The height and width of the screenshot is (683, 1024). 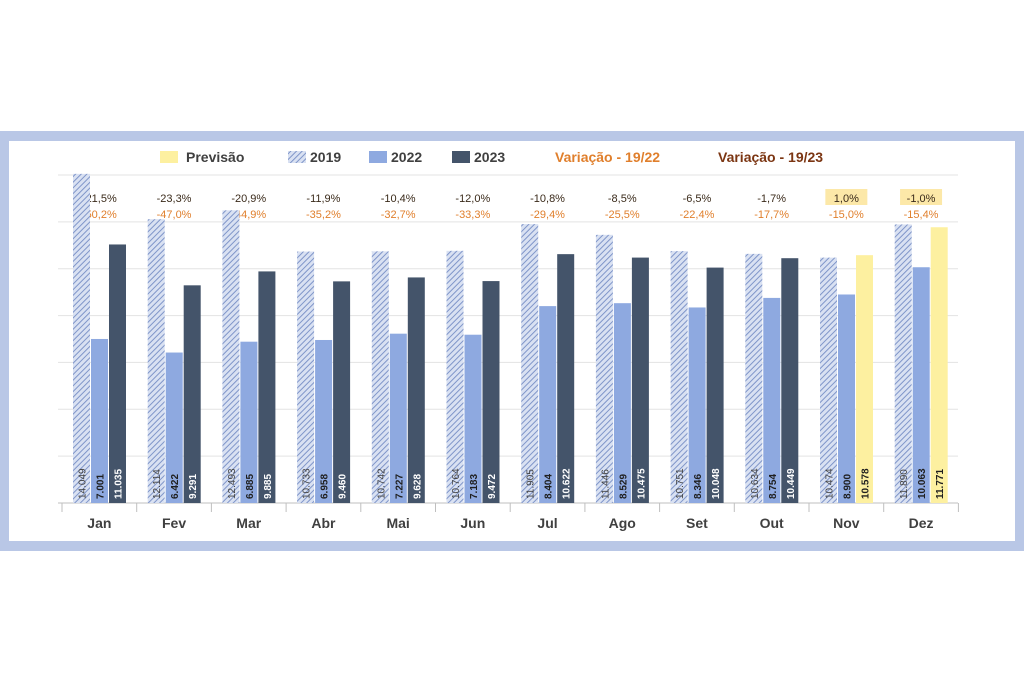 I want to click on value-label-2019-Out: 10.634, so click(x=755, y=483).